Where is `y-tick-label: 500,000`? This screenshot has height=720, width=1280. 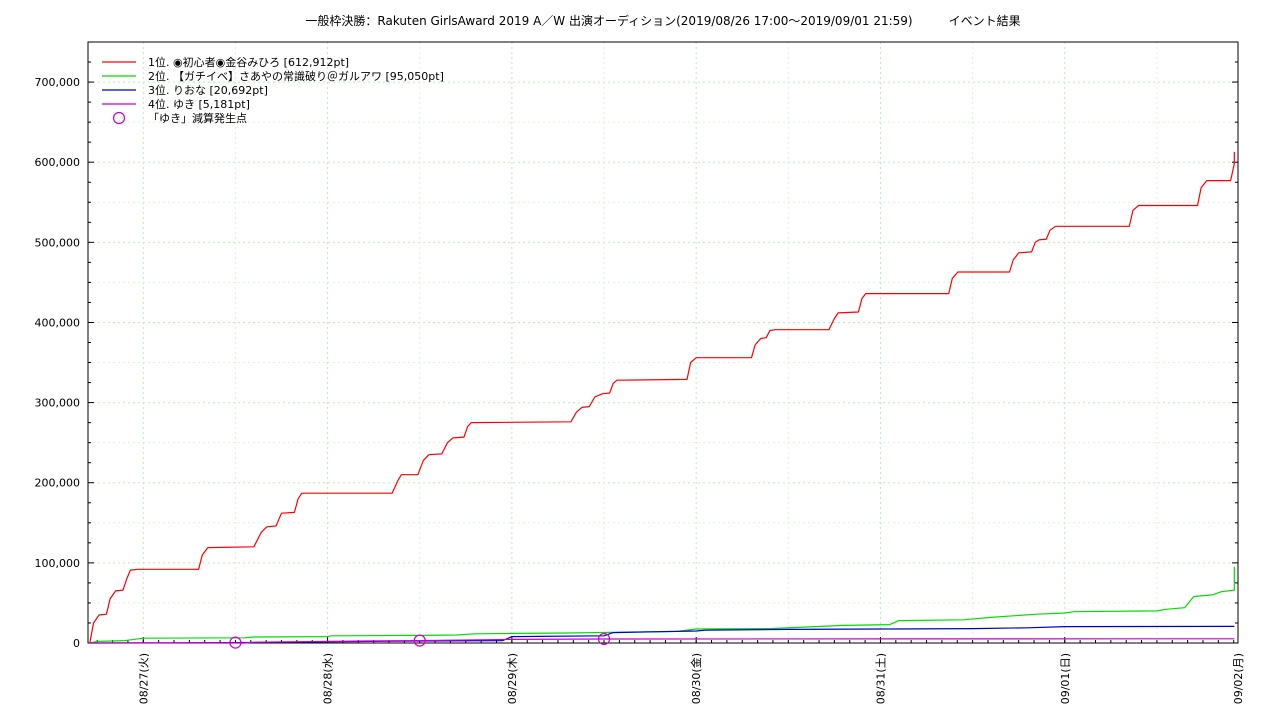 y-tick-label: 500,000 is located at coordinates (58, 242).